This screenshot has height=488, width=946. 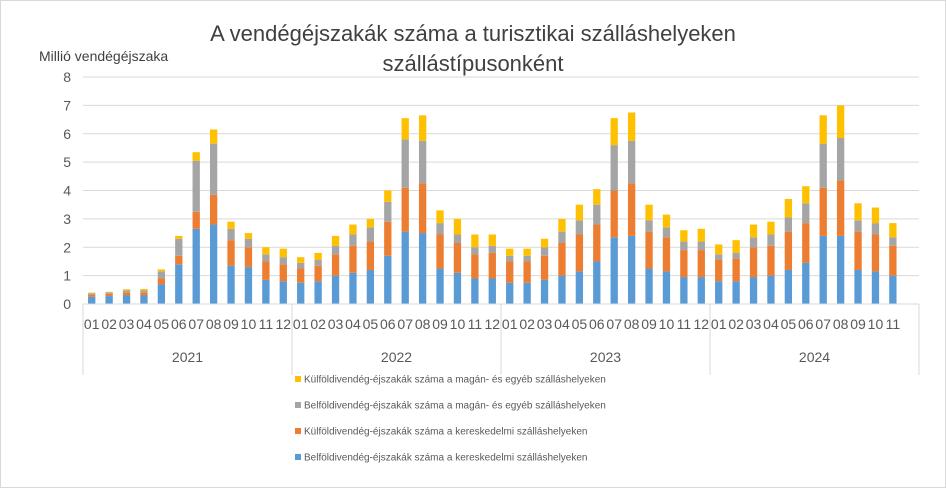 I want to click on x-tick-label: 05, so click(x=371, y=324).